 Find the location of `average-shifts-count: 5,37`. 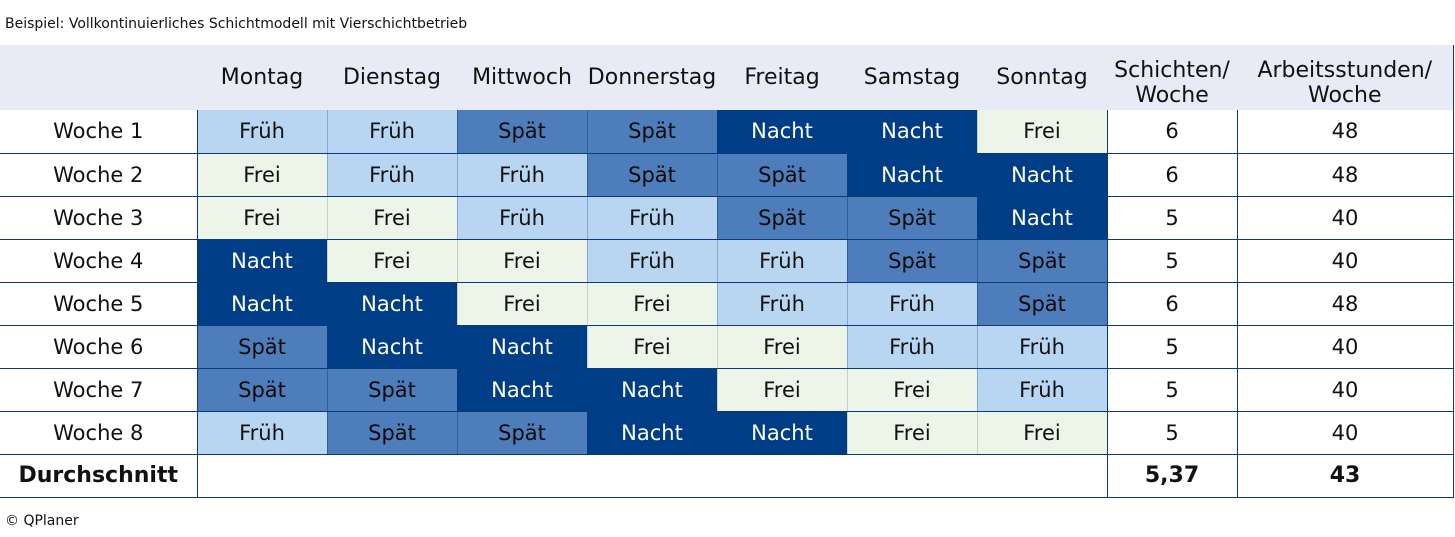

average-shifts-count: 5,37 is located at coordinates (1171, 476).